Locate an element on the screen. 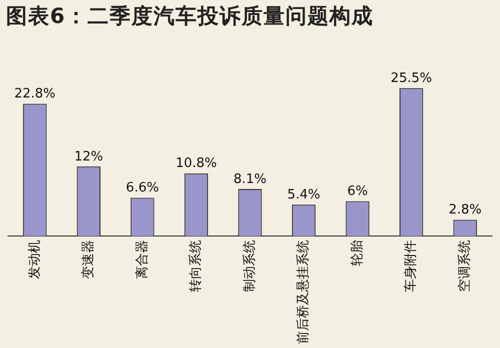 Image resolution: width=500 pixels, height=348 pixels. data-label: 2.8% is located at coordinates (465, 210).